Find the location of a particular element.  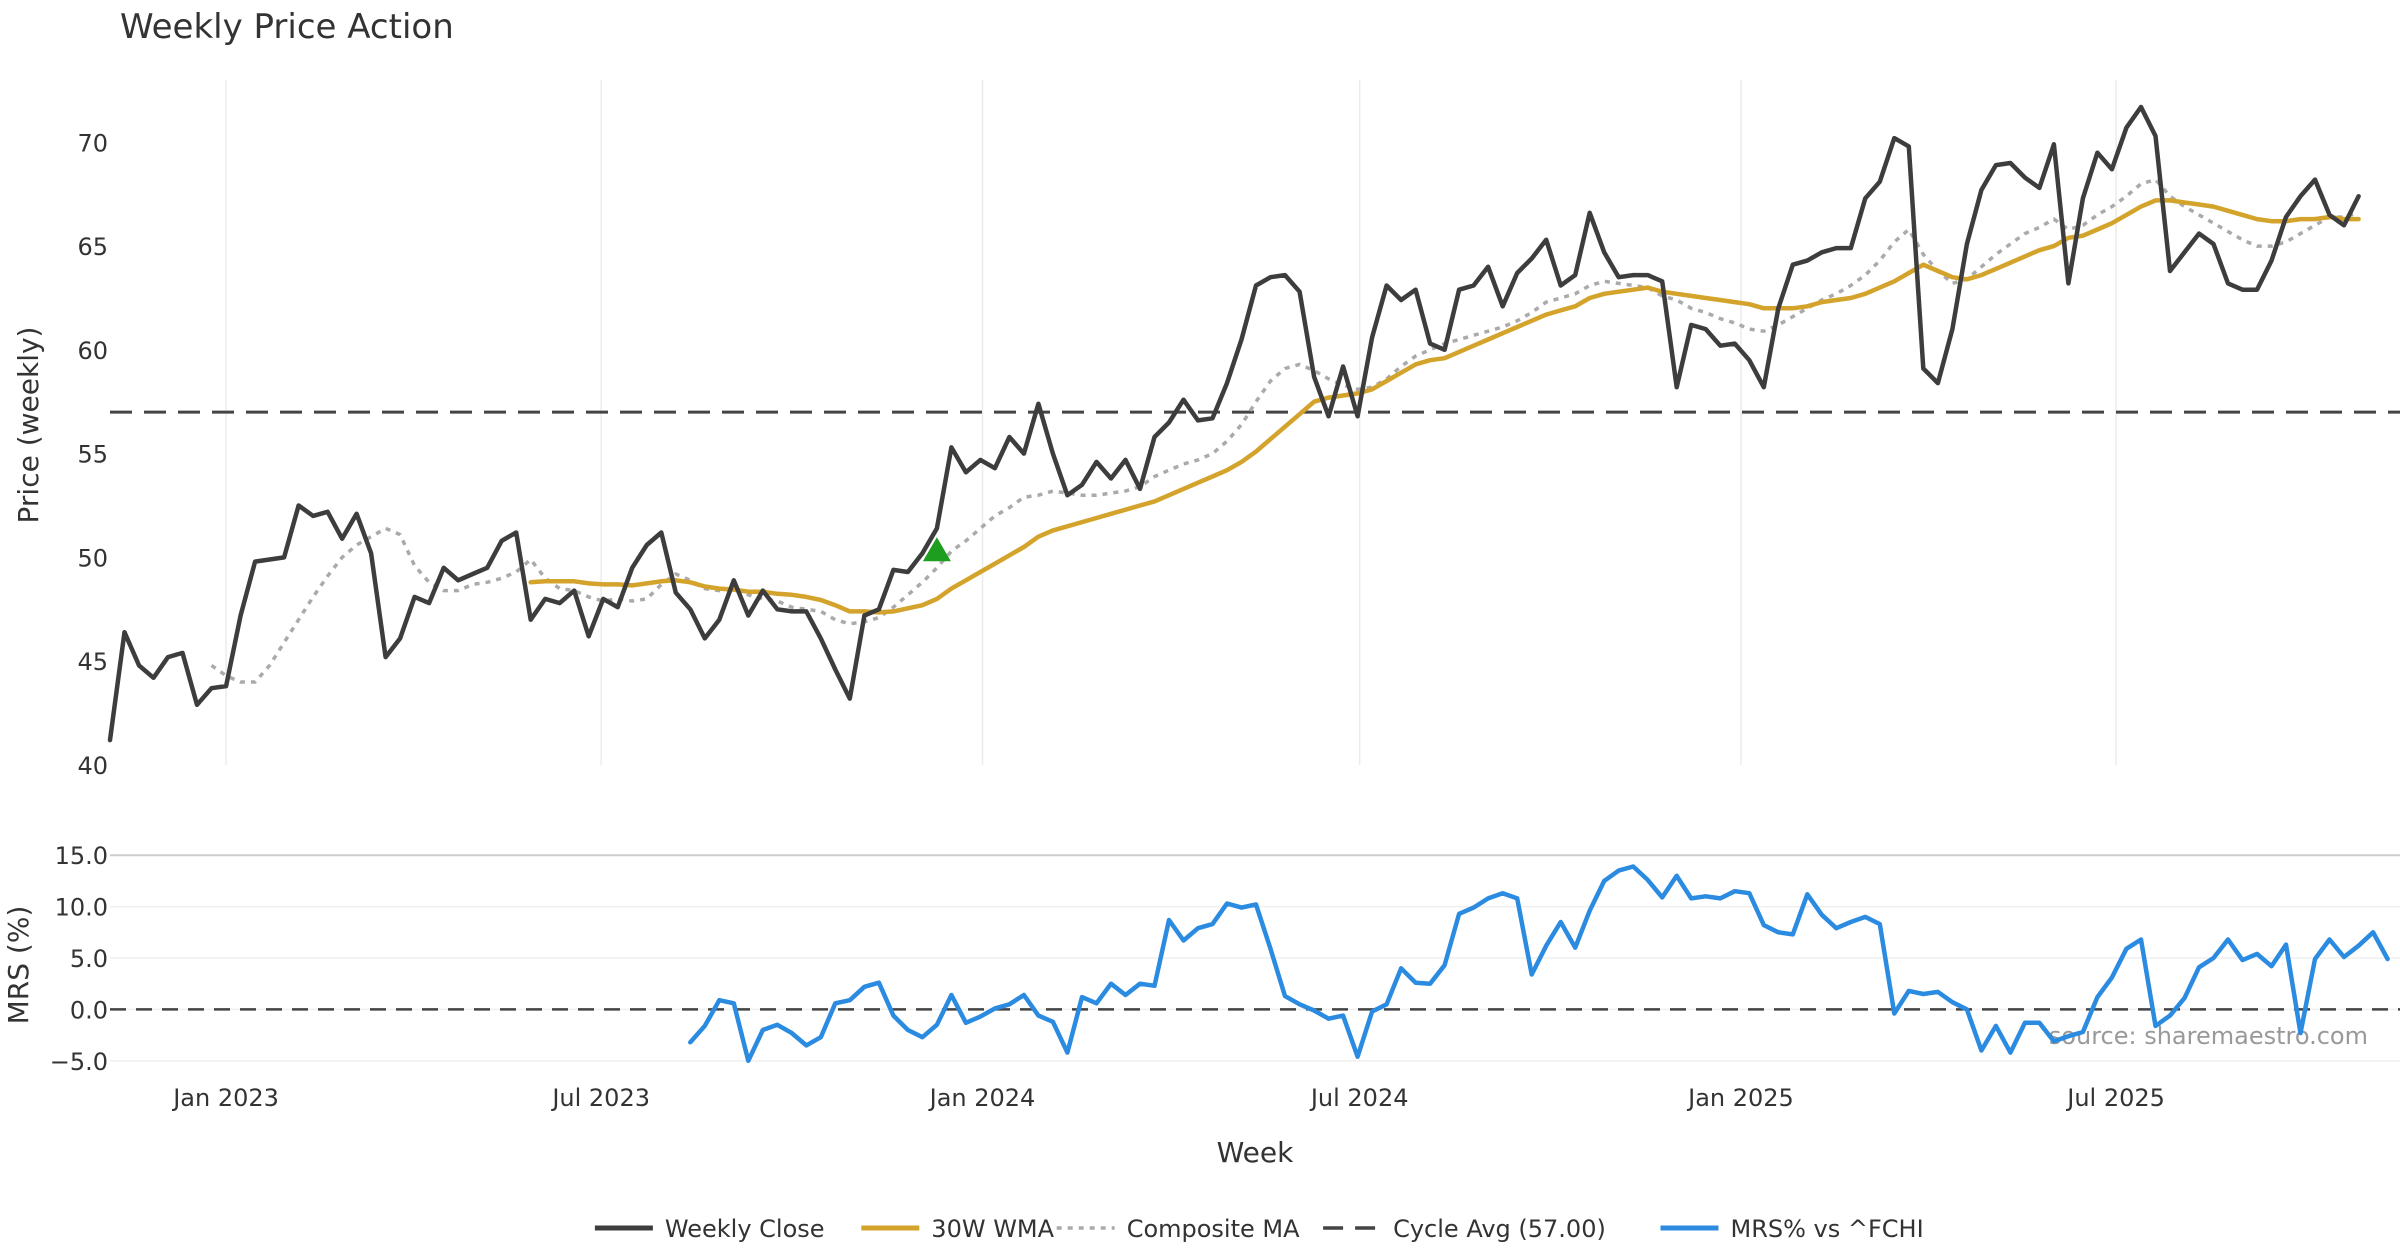

price-y-tick-label: 55 is located at coordinates (92, 455).